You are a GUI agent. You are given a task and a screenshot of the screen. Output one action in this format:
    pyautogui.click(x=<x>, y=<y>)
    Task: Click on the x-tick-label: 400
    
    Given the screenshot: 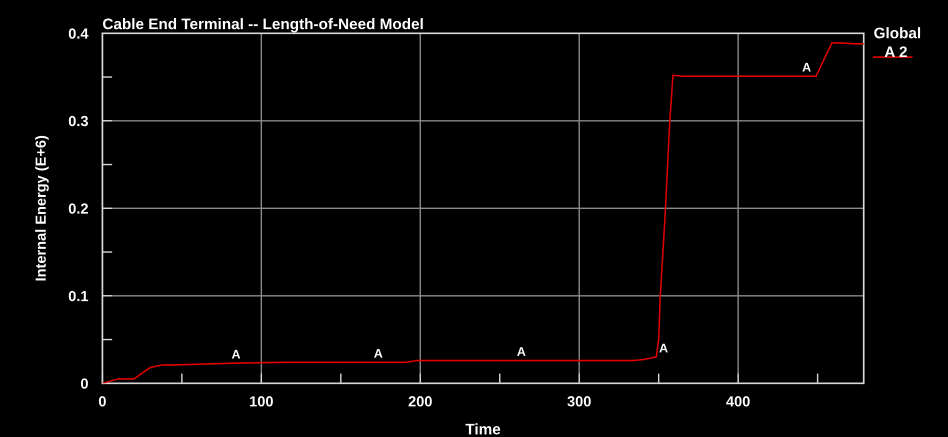 What is the action you would take?
    pyautogui.click(x=738, y=401)
    